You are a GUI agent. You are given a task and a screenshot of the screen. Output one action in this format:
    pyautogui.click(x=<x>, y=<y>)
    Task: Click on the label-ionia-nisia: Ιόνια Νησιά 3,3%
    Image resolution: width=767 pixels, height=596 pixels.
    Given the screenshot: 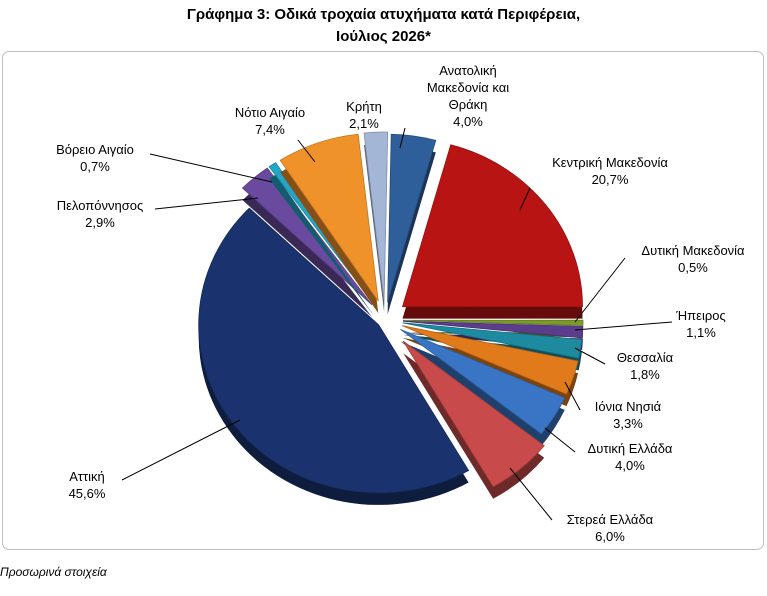 What is the action you would take?
    pyautogui.click(x=628, y=415)
    